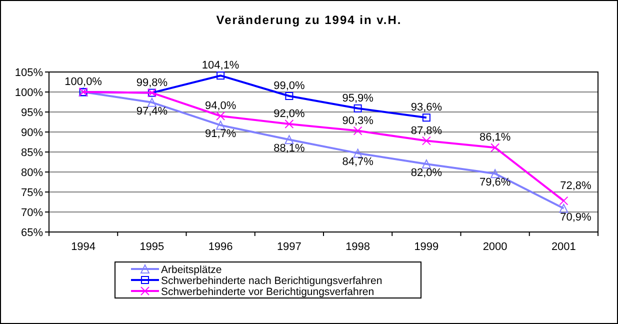  What do you see at coordinates (289, 114) in the screenshot?
I see `data-label: 92,0%` at bounding box center [289, 114].